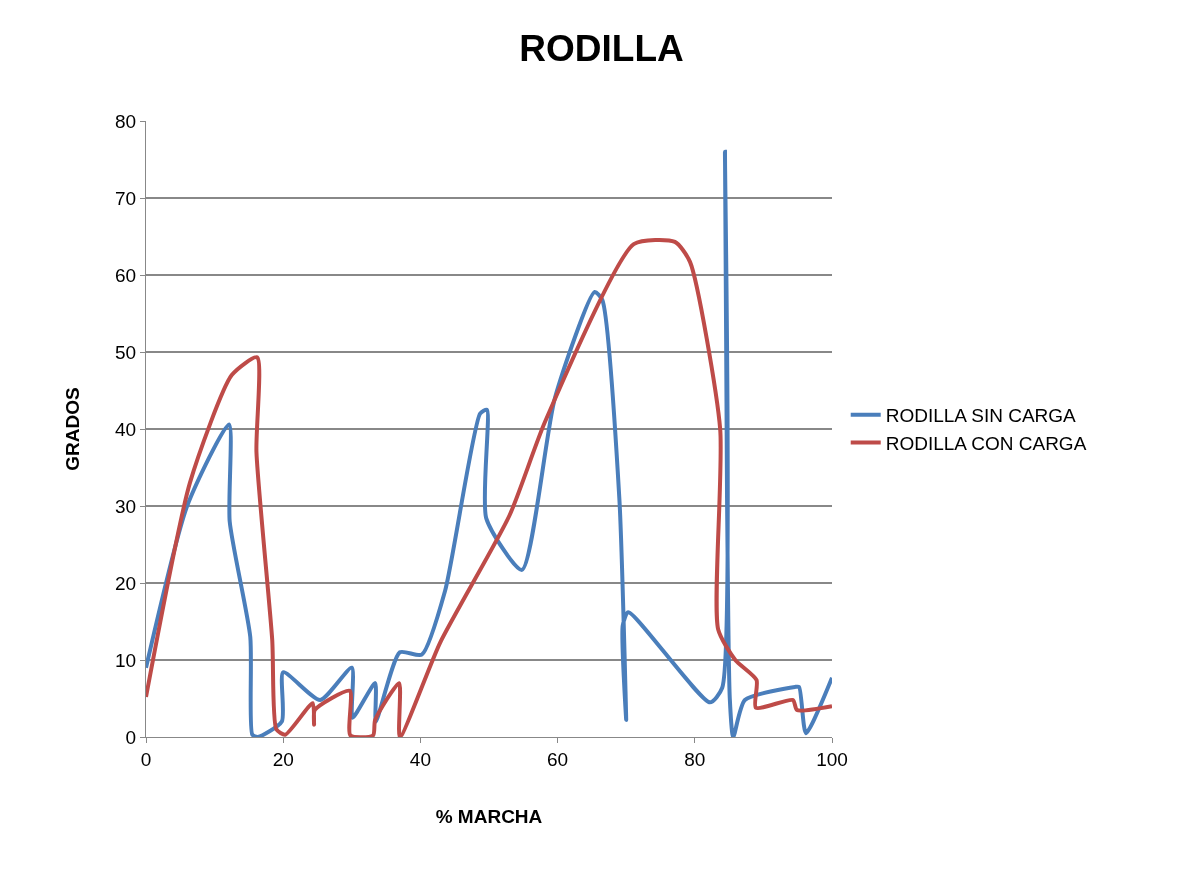 The image size is (1203, 872). Describe the element at coordinates (489, 816) in the screenshot. I see `x-axis-title: % MARCHA` at that location.